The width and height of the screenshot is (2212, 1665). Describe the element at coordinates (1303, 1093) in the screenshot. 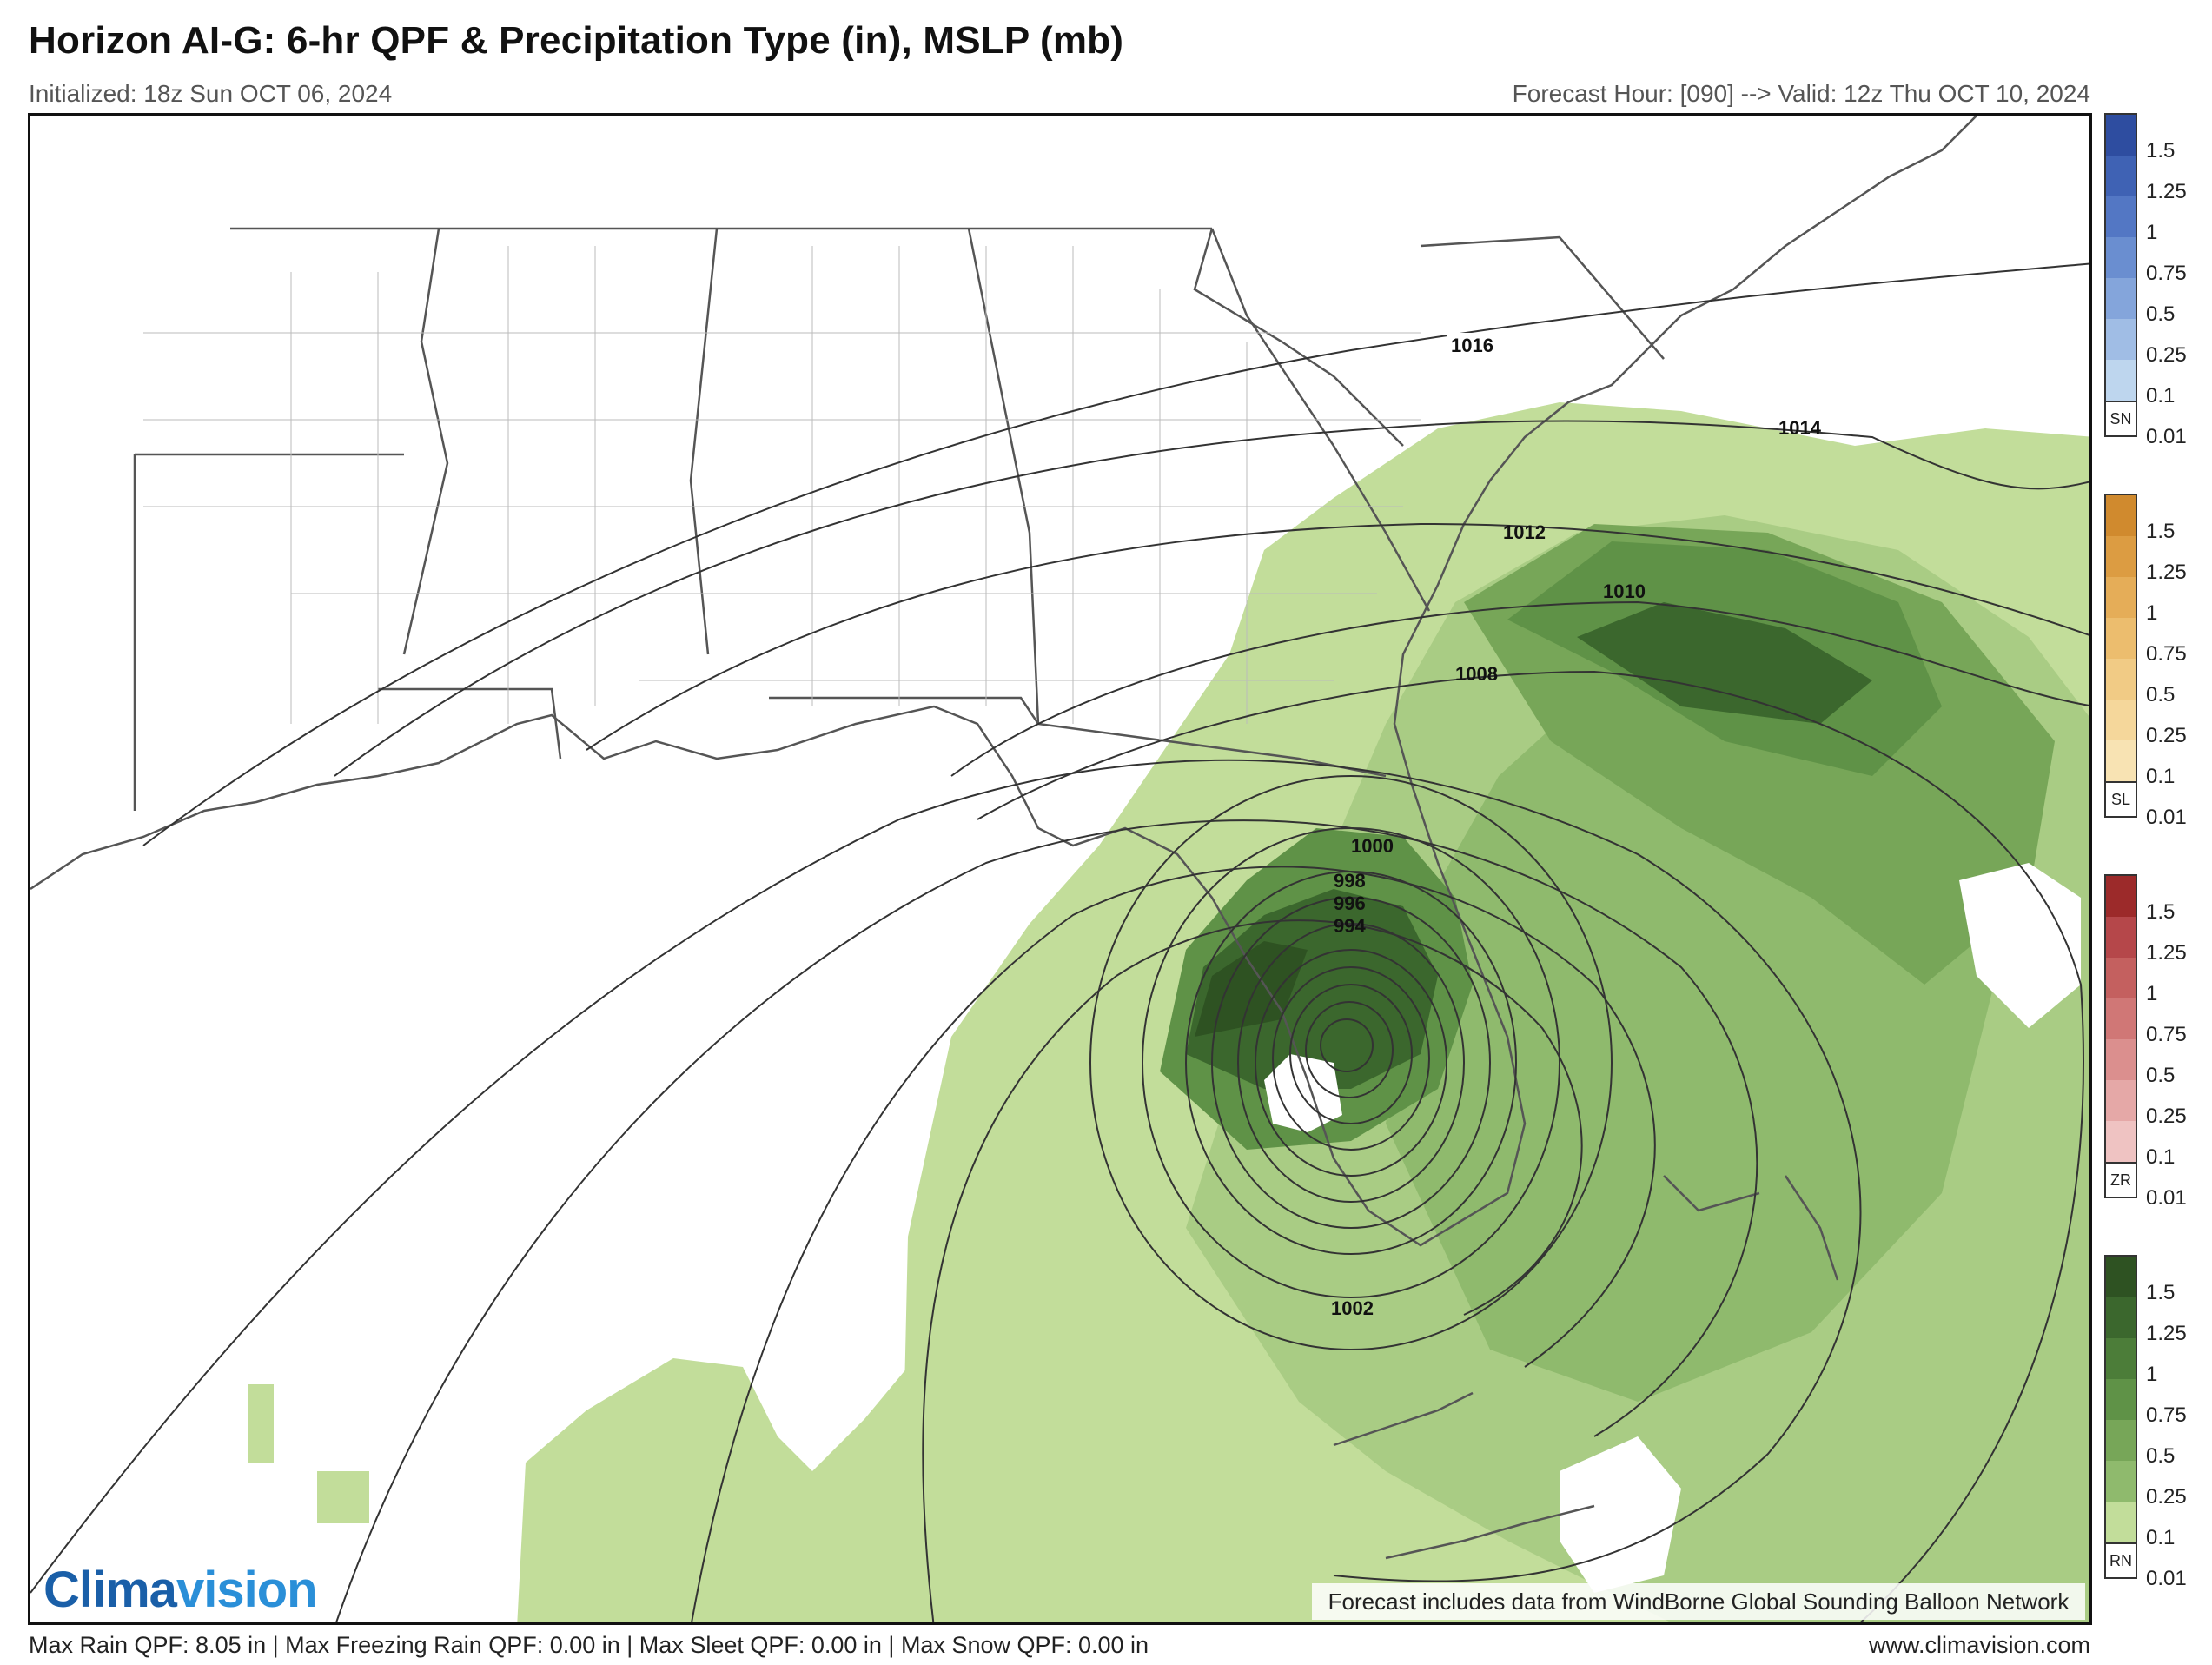

I see `dry-slot` at that location.